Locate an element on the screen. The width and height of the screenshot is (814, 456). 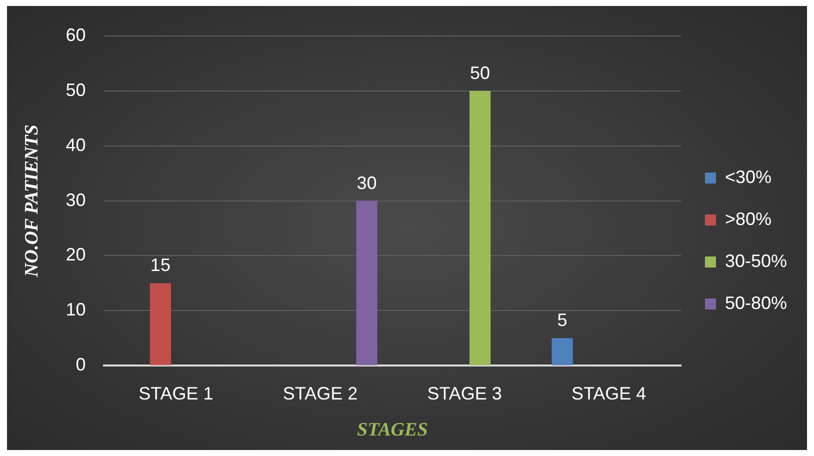
data-label: 30 is located at coordinates (366, 182).